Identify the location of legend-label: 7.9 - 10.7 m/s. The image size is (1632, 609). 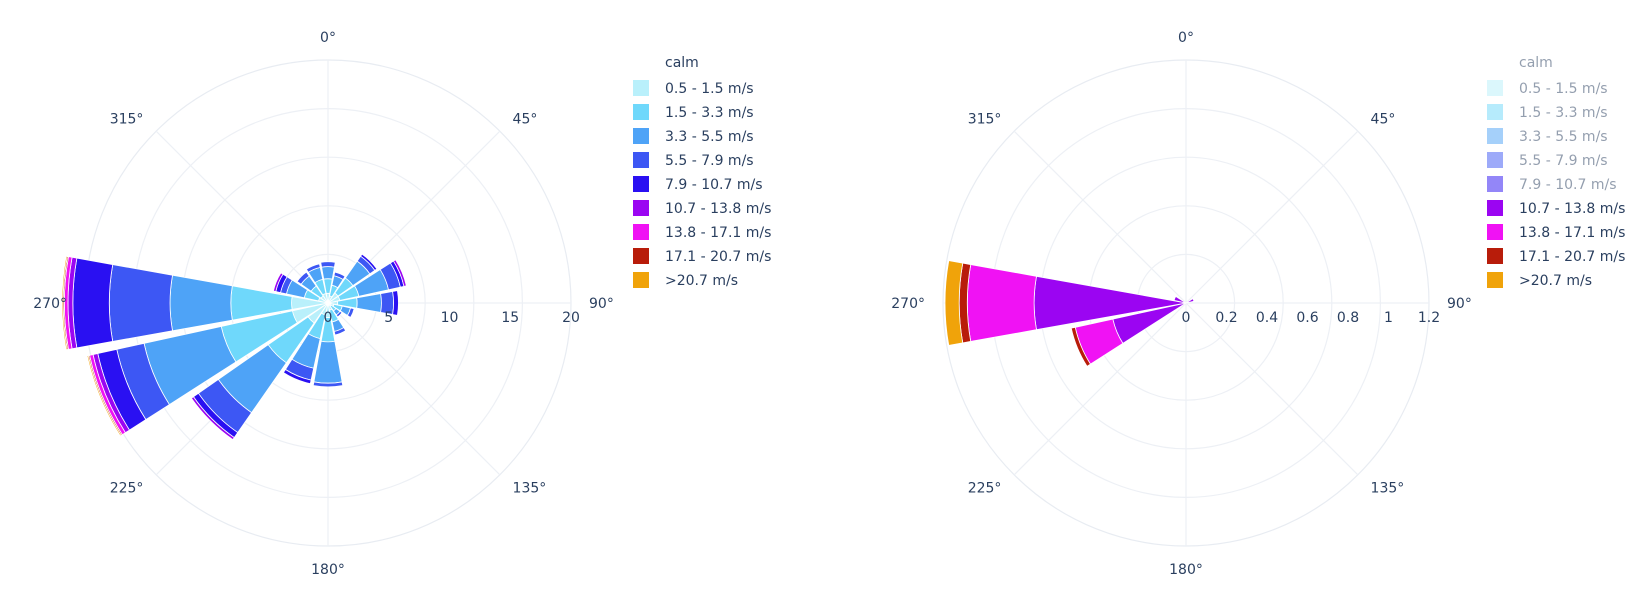
(714, 185).